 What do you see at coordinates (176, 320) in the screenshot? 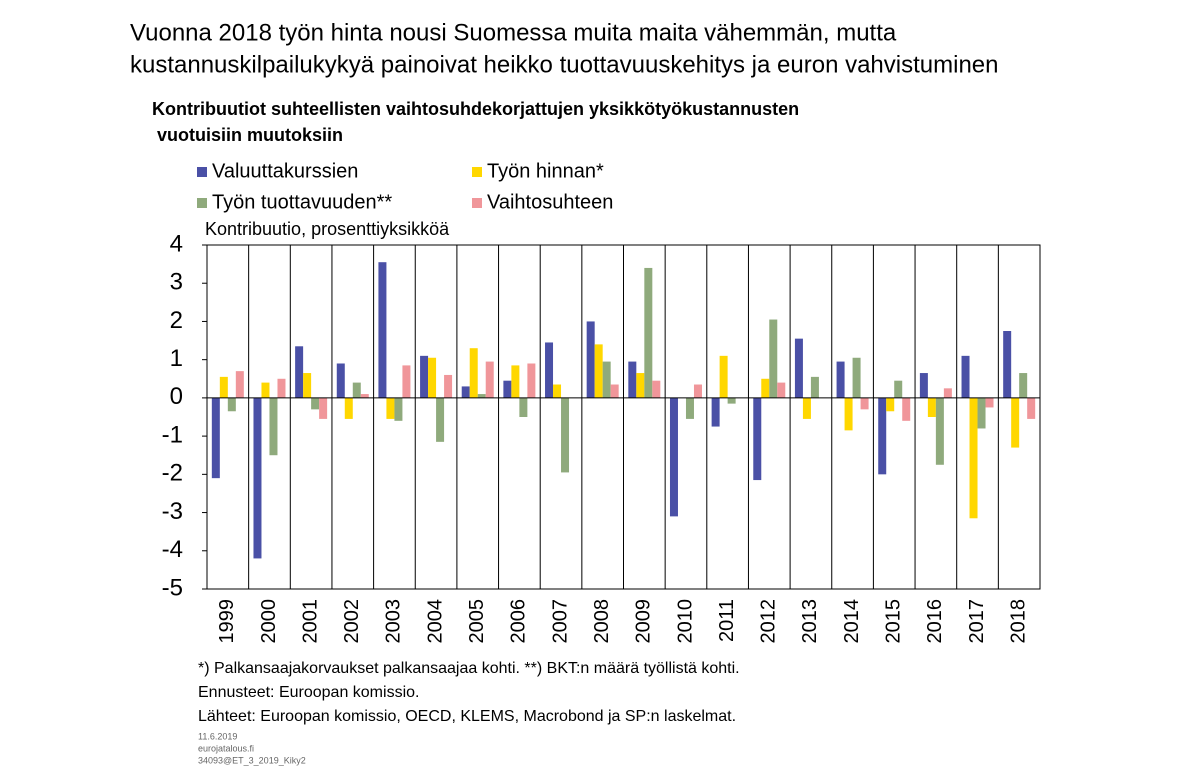
I see `y-tick-label: 2` at bounding box center [176, 320].